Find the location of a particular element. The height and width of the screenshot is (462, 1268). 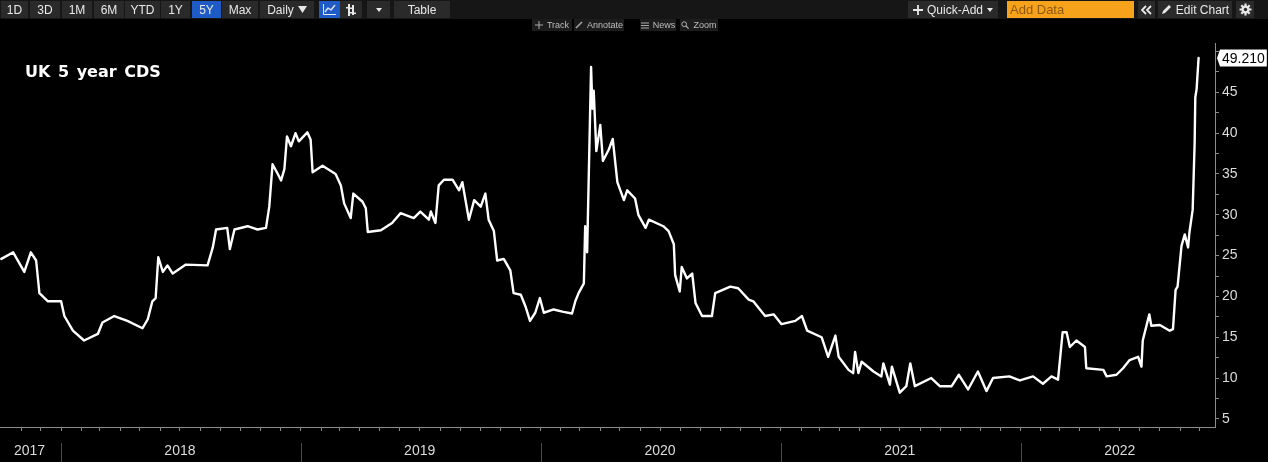

text: UK 5 year CDS is located at coordinates (93, 71).